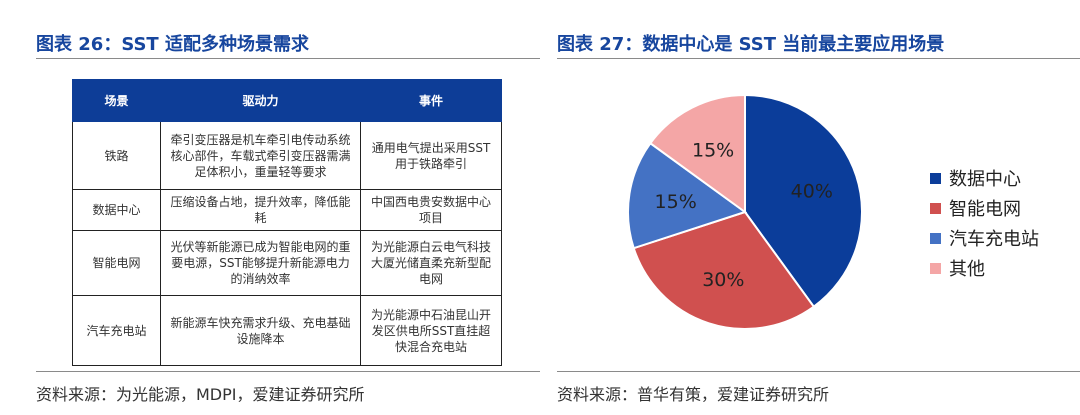 The width and height of the screenshot is (1080, 415). I want to click on table-cell-event: 为光能源白云电气科技大厦光储直柔充新型配电网, so click(431, 263).